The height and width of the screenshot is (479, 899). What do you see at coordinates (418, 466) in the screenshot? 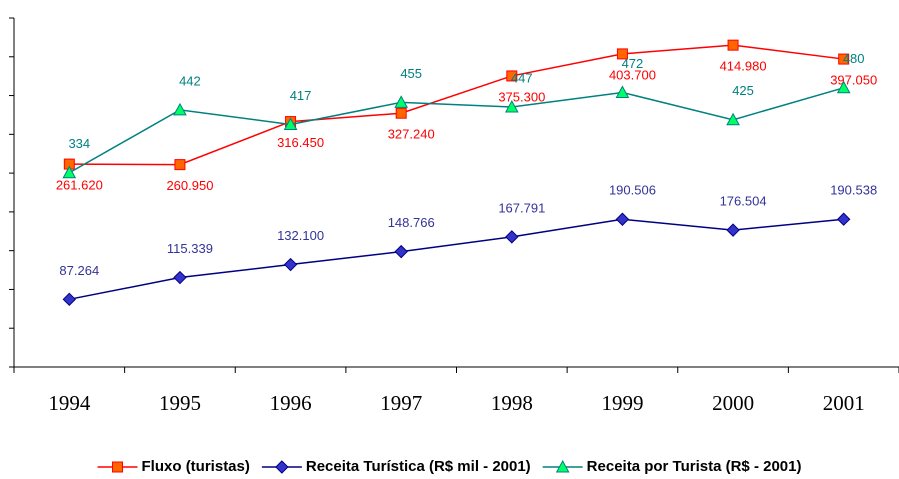
I see `legend-label: Receita Turística (R$ mil - 2001)` at bounding box center [418, 466].